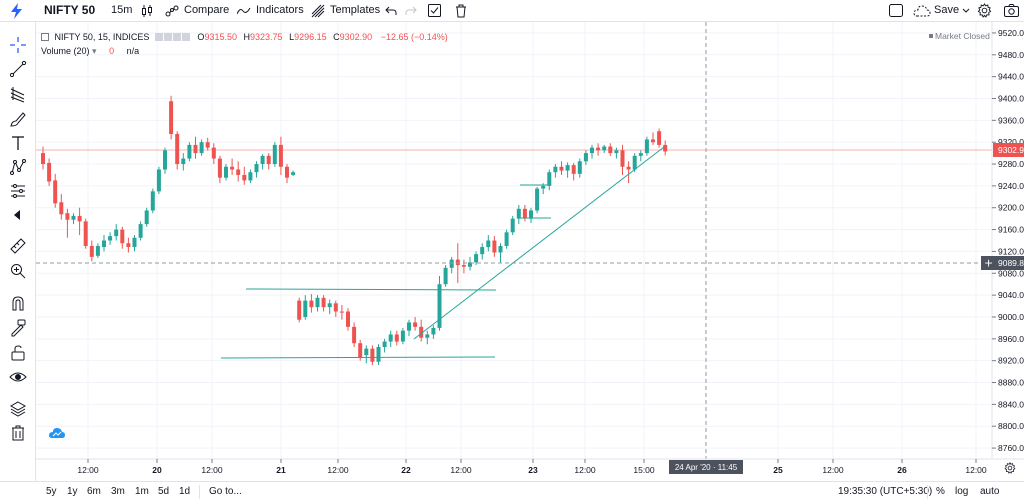 This screenshot has height=501, width=1024. What do you see at coordinates (185, 491) in the screenshot?
I see `range-1d: 1d` at bounding box center [185, 491].